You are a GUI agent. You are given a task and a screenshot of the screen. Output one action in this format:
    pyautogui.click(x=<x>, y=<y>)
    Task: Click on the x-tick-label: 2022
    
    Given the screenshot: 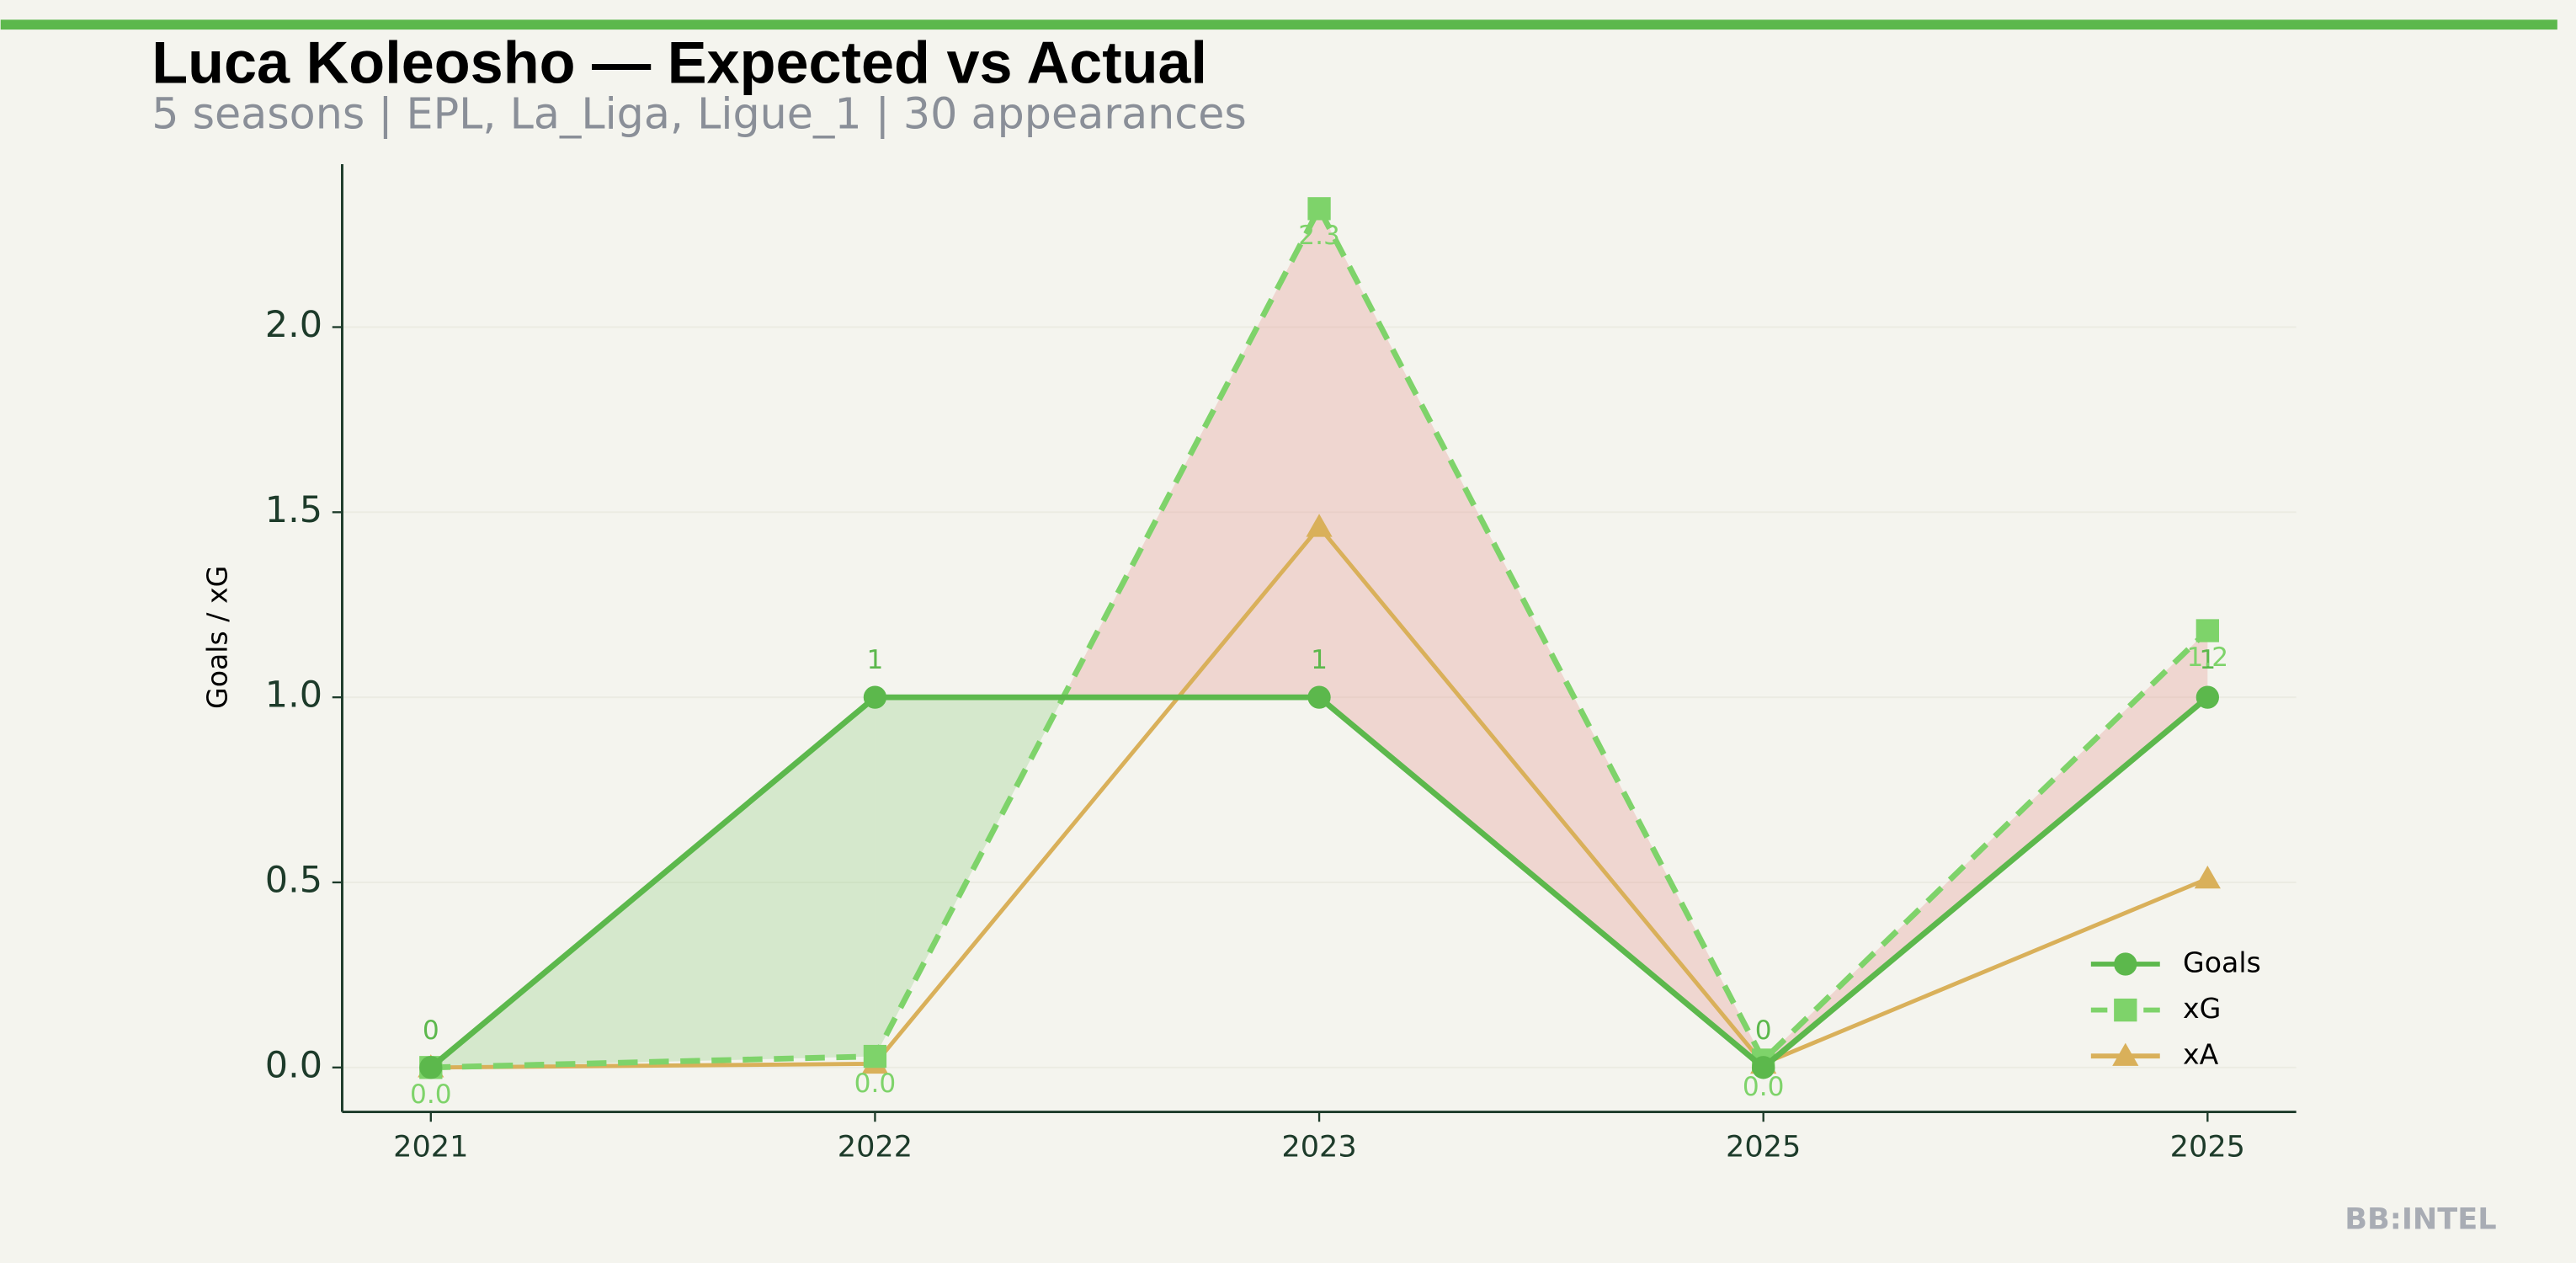 What is the action you would take?
    pyautogui.click(x=875, y=1146)
    